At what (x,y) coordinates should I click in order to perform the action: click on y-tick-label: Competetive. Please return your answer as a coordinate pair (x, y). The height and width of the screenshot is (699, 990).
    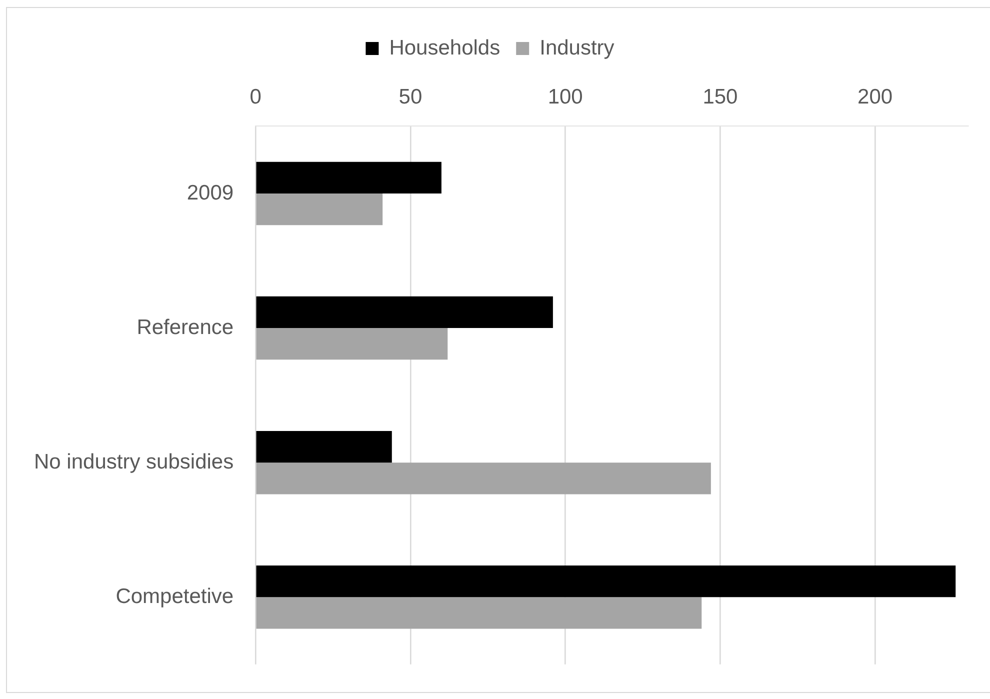
    Looking at the image, I should click on (175, 596).